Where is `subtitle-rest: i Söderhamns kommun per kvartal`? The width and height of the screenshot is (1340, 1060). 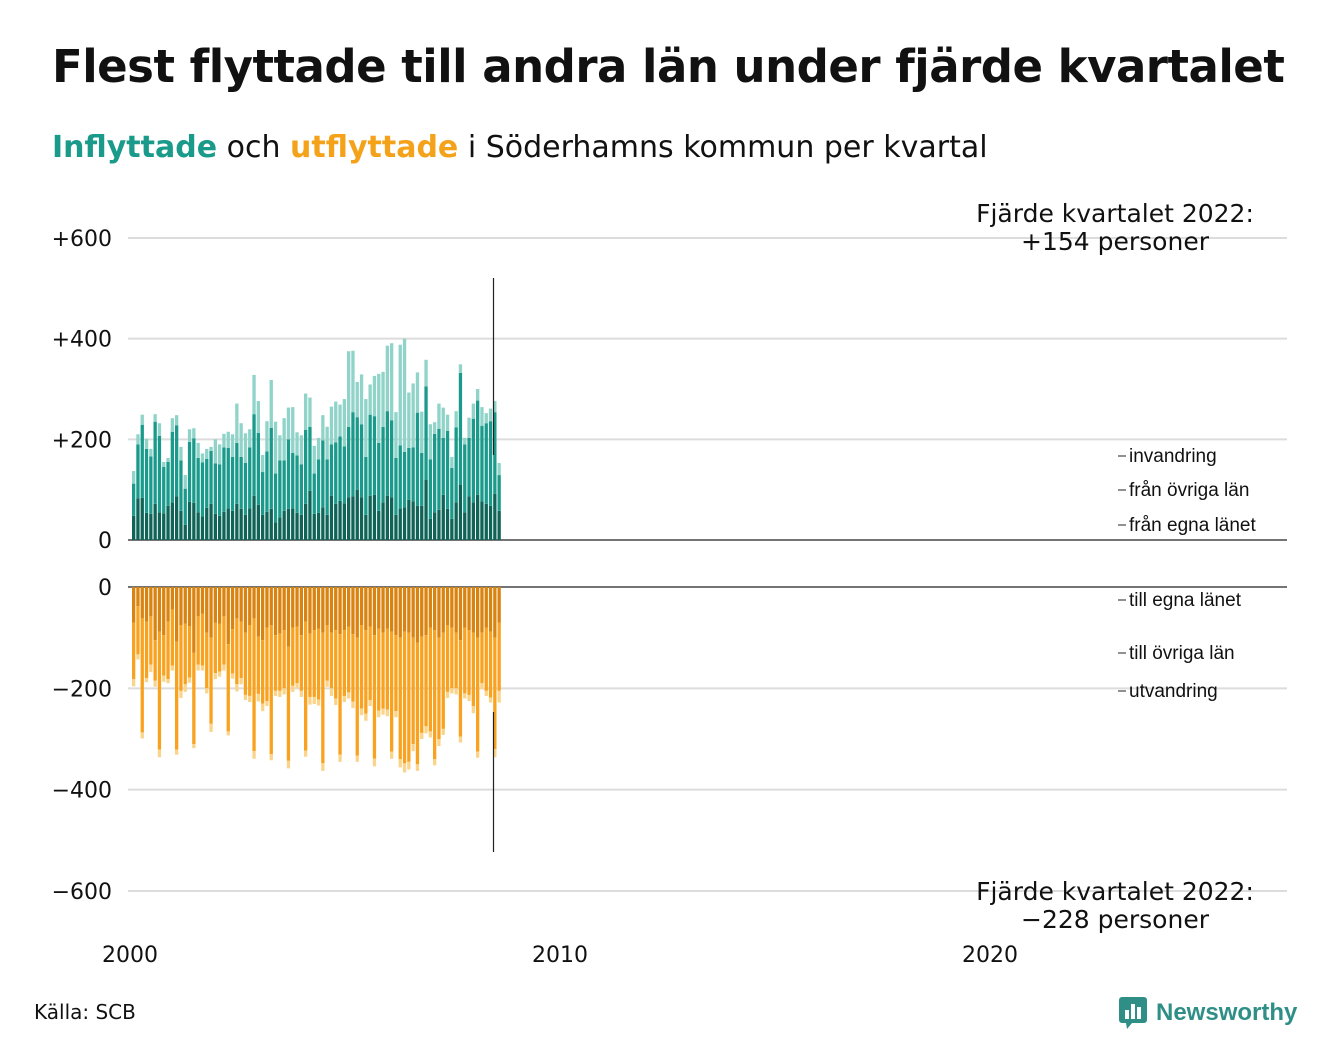 subtitle-rest: i Söderhamns kommun per kvartal is located at coordinates (727, 147).